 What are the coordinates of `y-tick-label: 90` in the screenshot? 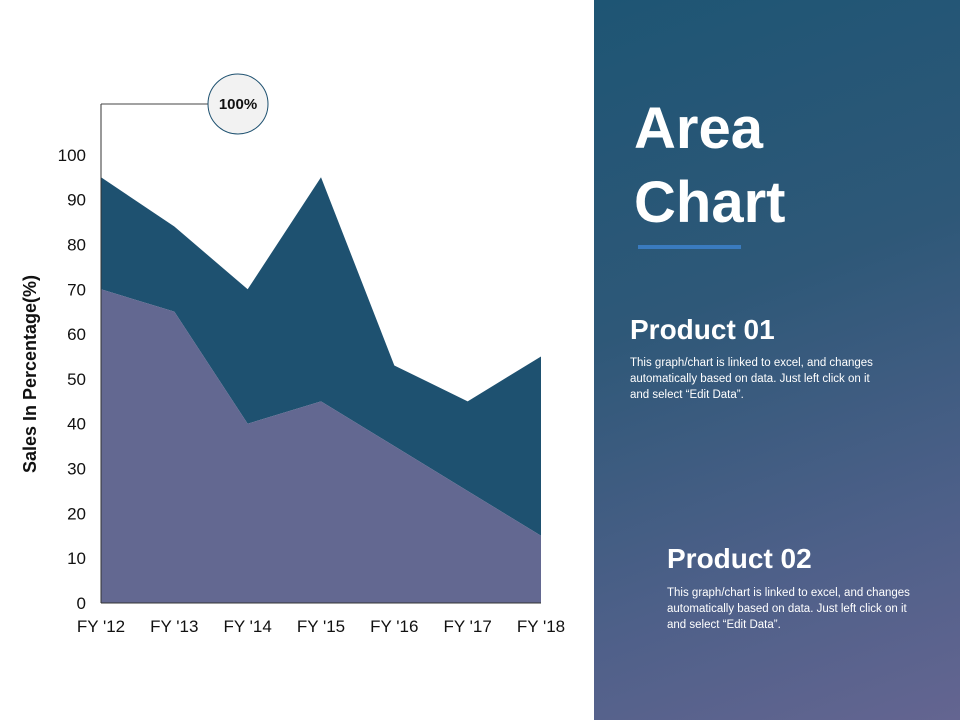 It's located at (76, 200).